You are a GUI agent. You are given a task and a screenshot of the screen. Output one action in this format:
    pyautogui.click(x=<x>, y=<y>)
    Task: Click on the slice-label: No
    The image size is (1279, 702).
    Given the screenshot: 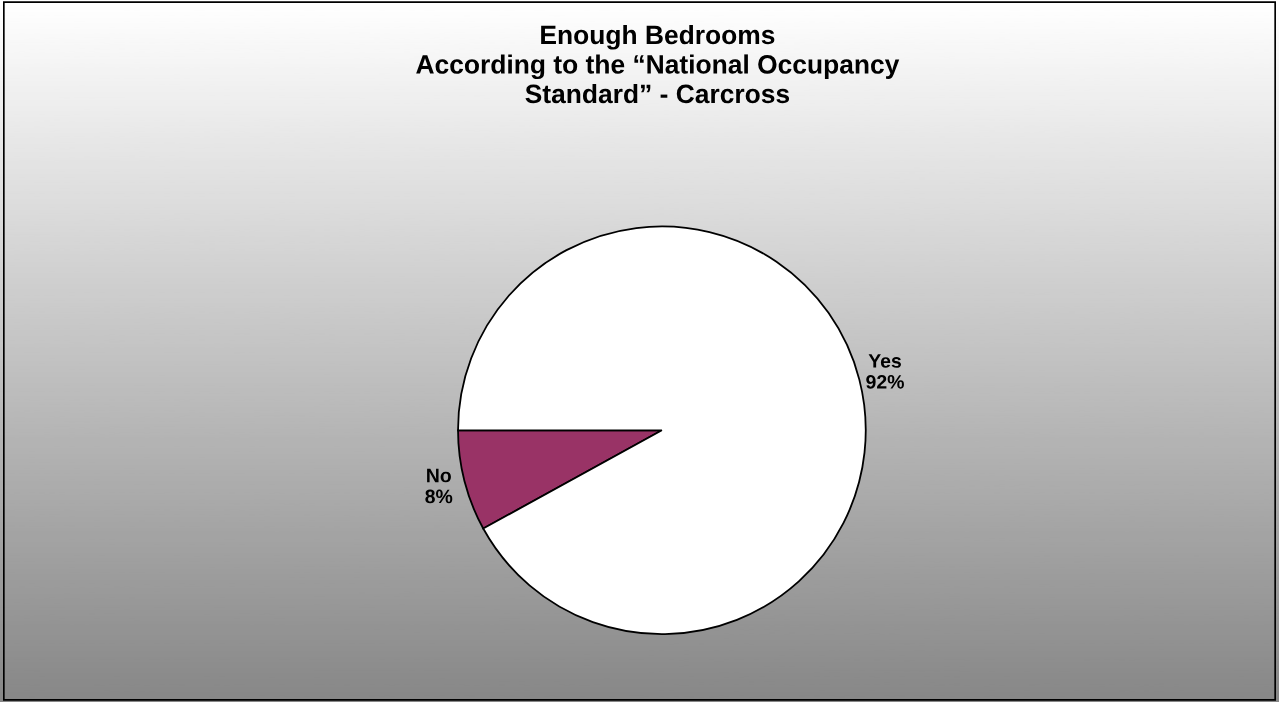 What is the action you would take?
    pyautogui.click(x=439, y=475)
    